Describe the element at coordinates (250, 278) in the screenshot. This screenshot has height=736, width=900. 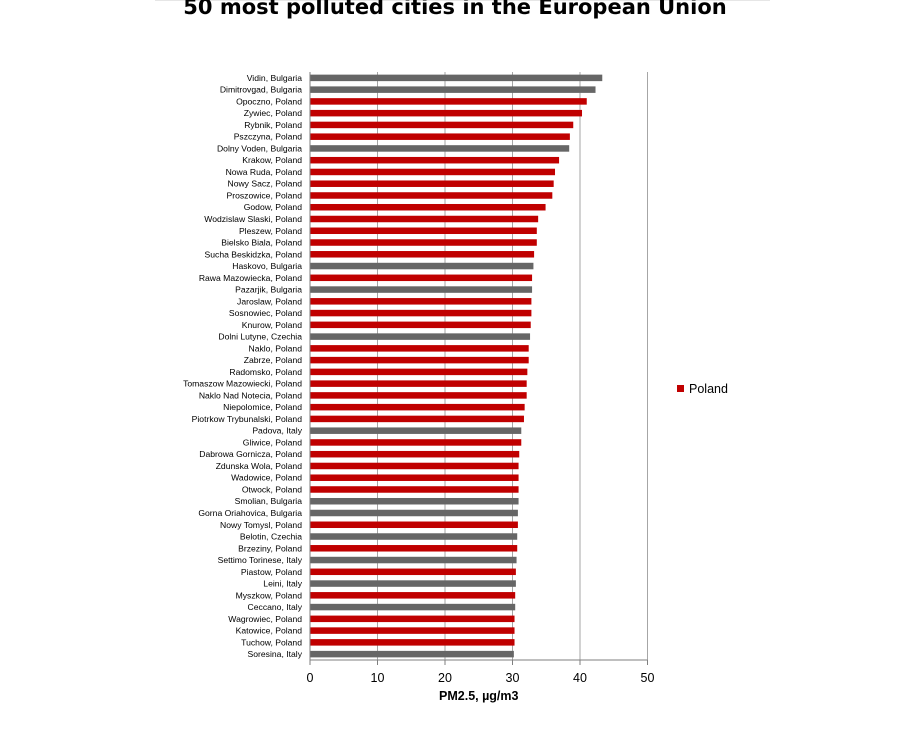
I see `category-label: Rawa Mazowiecka, Poland` at that location.